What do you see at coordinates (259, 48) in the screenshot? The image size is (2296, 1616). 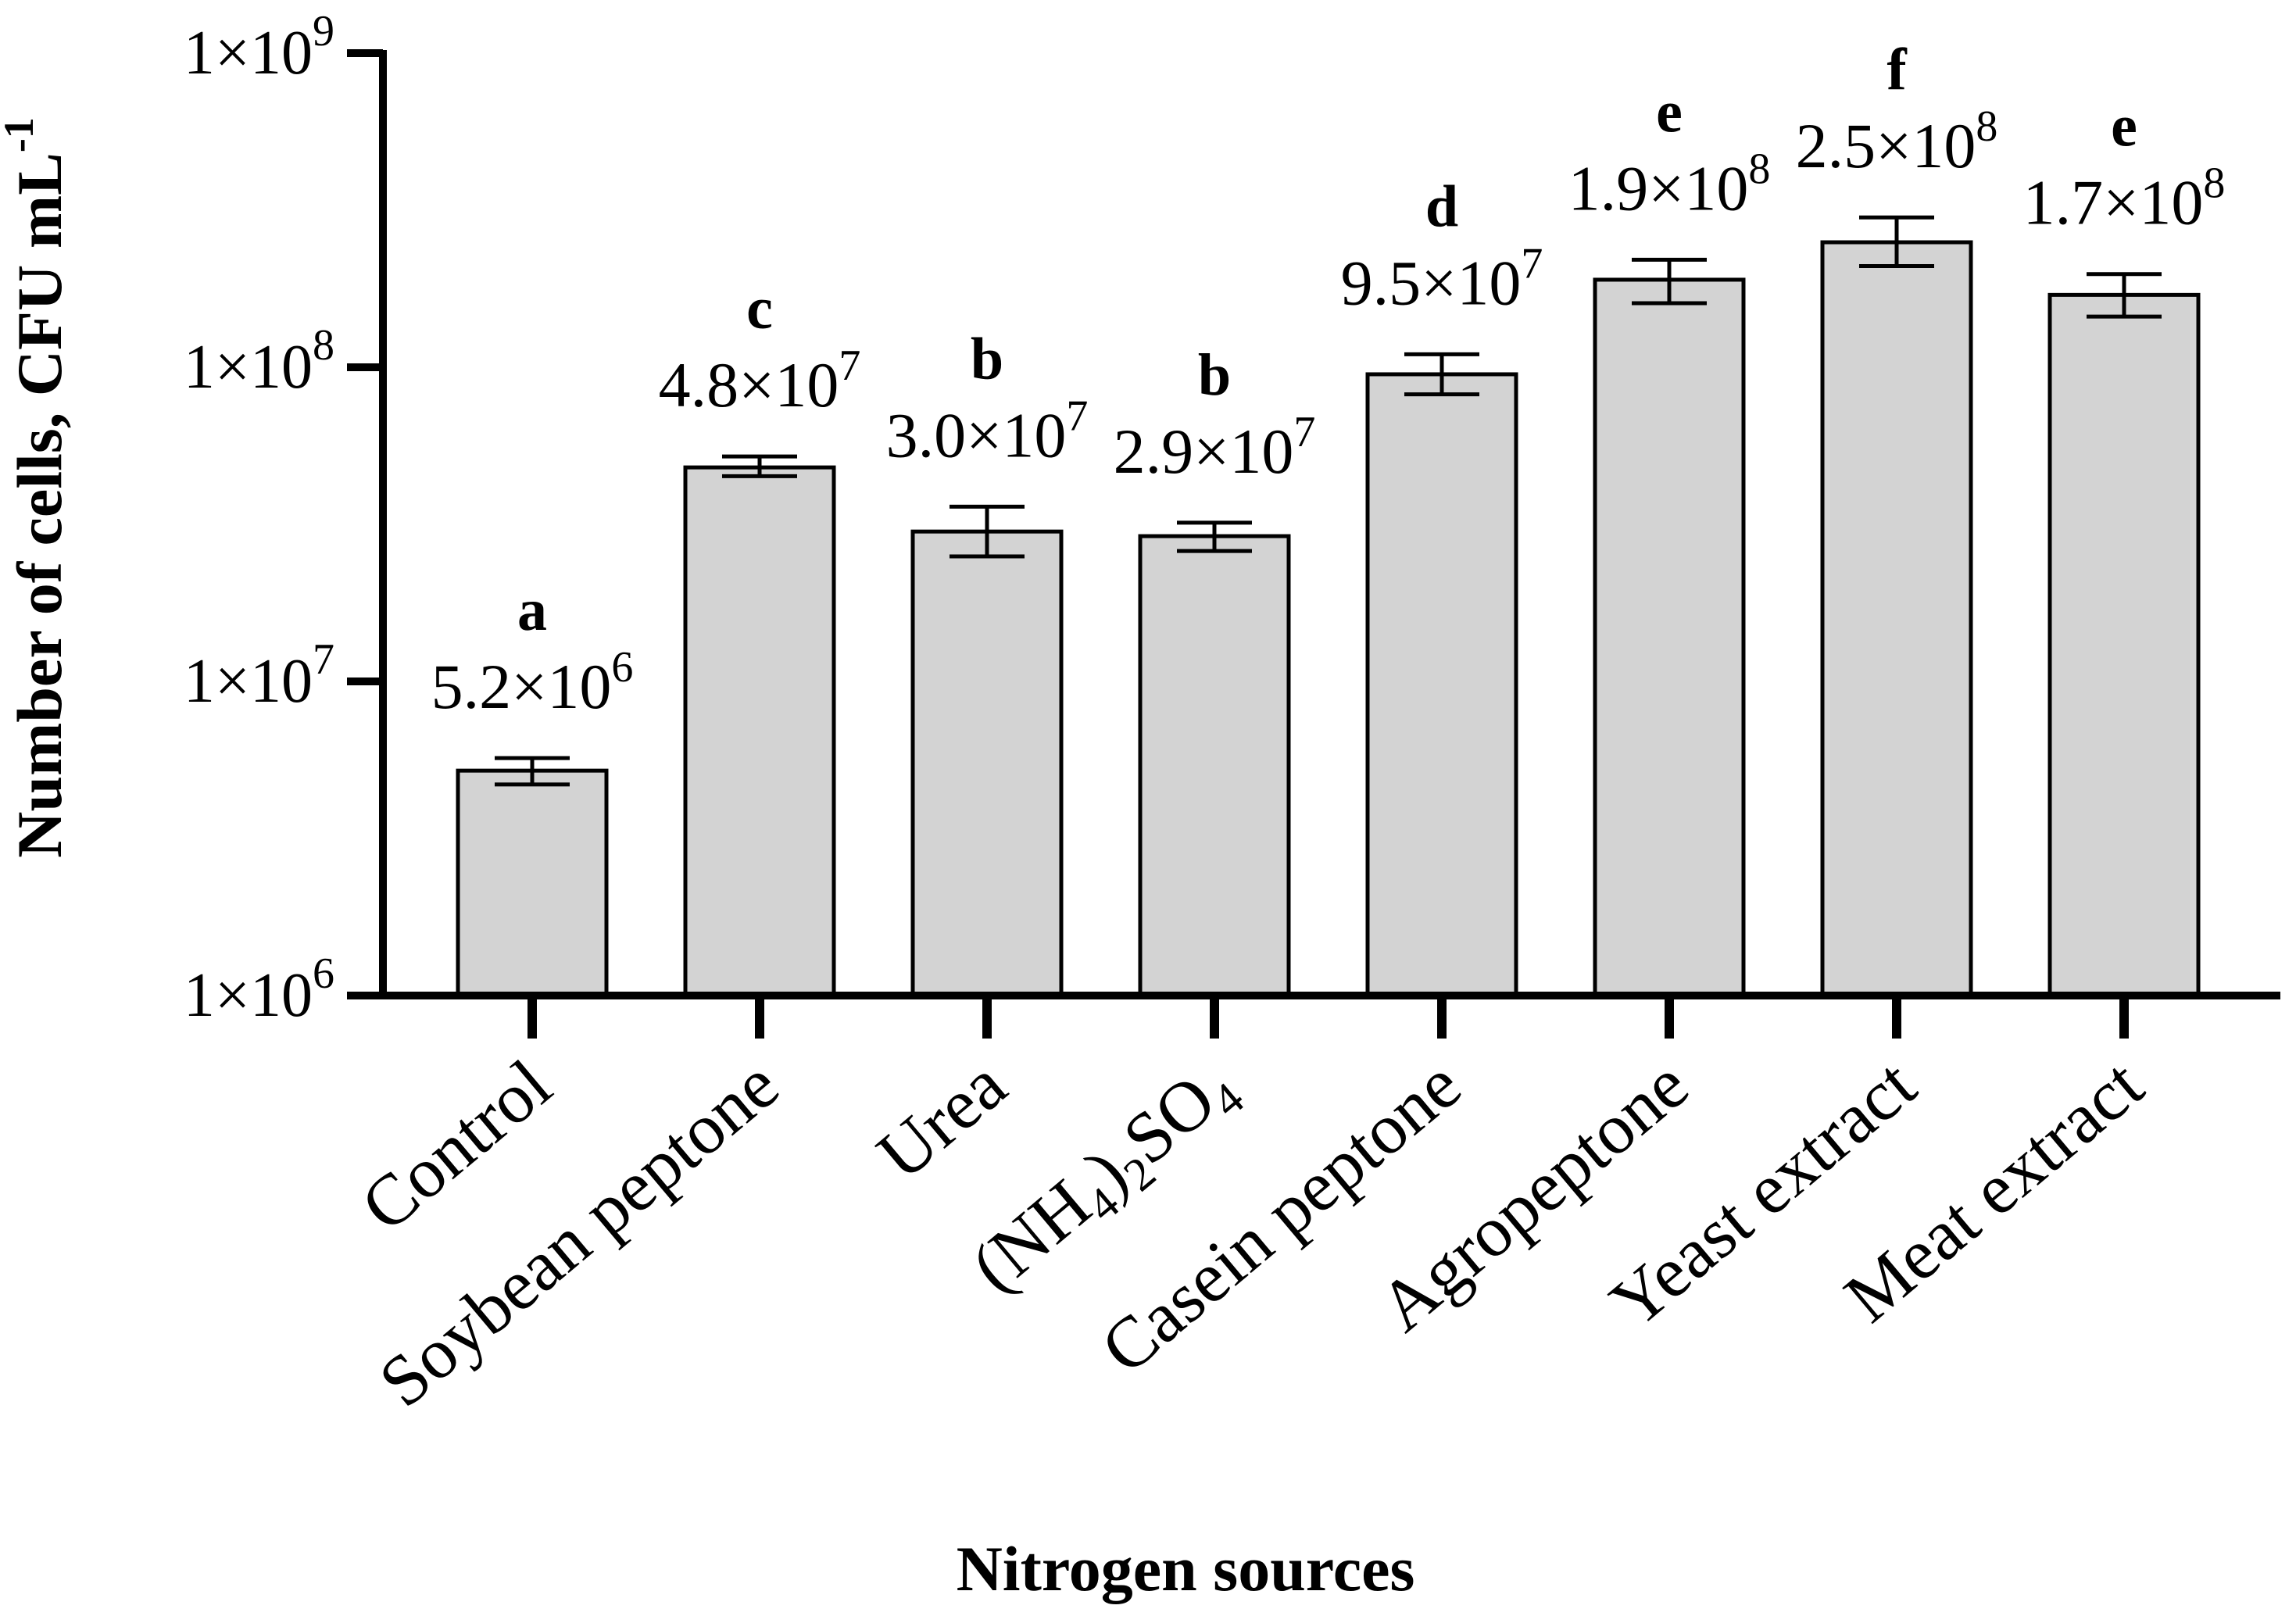 I see `y-tick-label: 1×10⁹` at bounding box center [259, 48].